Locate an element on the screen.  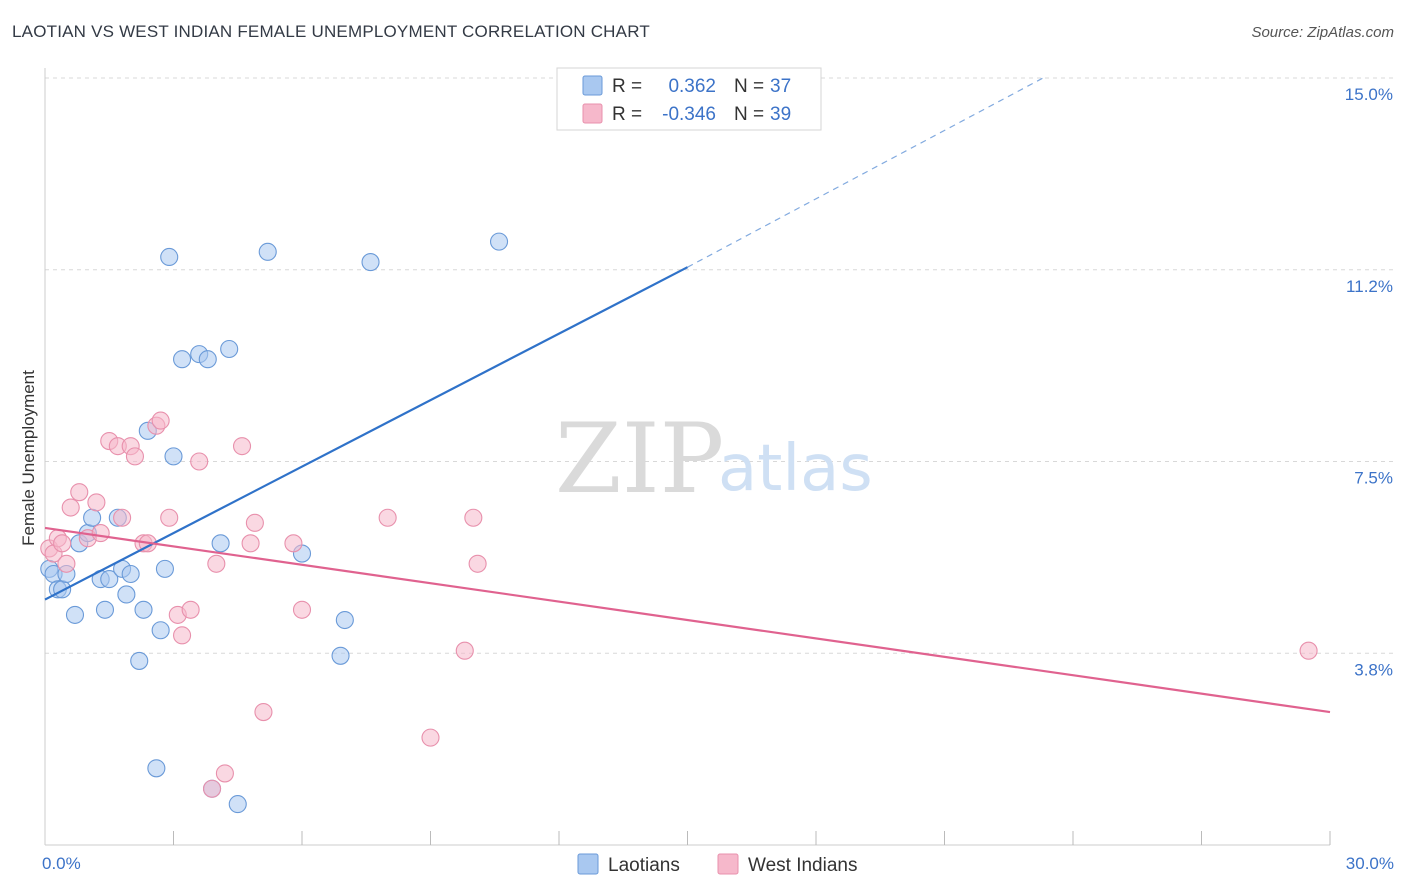
series-legend-label-west-indians: West Indians is located at coordinates (802, 865).